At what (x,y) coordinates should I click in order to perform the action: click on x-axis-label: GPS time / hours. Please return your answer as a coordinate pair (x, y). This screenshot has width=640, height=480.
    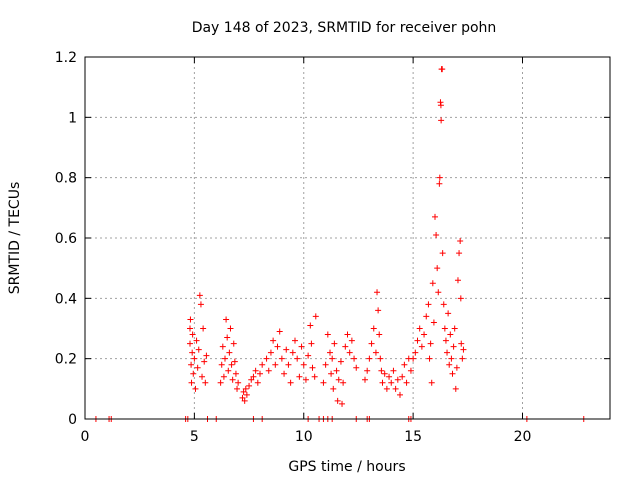
    Looking at the image, I should click on (346, 467).